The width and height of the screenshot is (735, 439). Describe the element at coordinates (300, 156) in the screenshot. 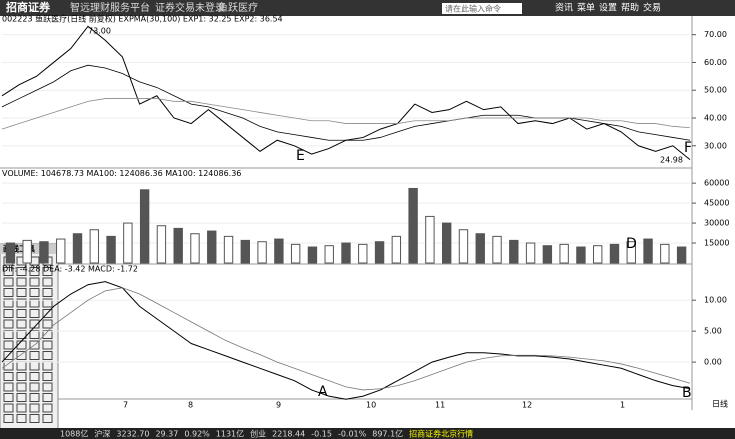

I see `annotation: E` at that location.